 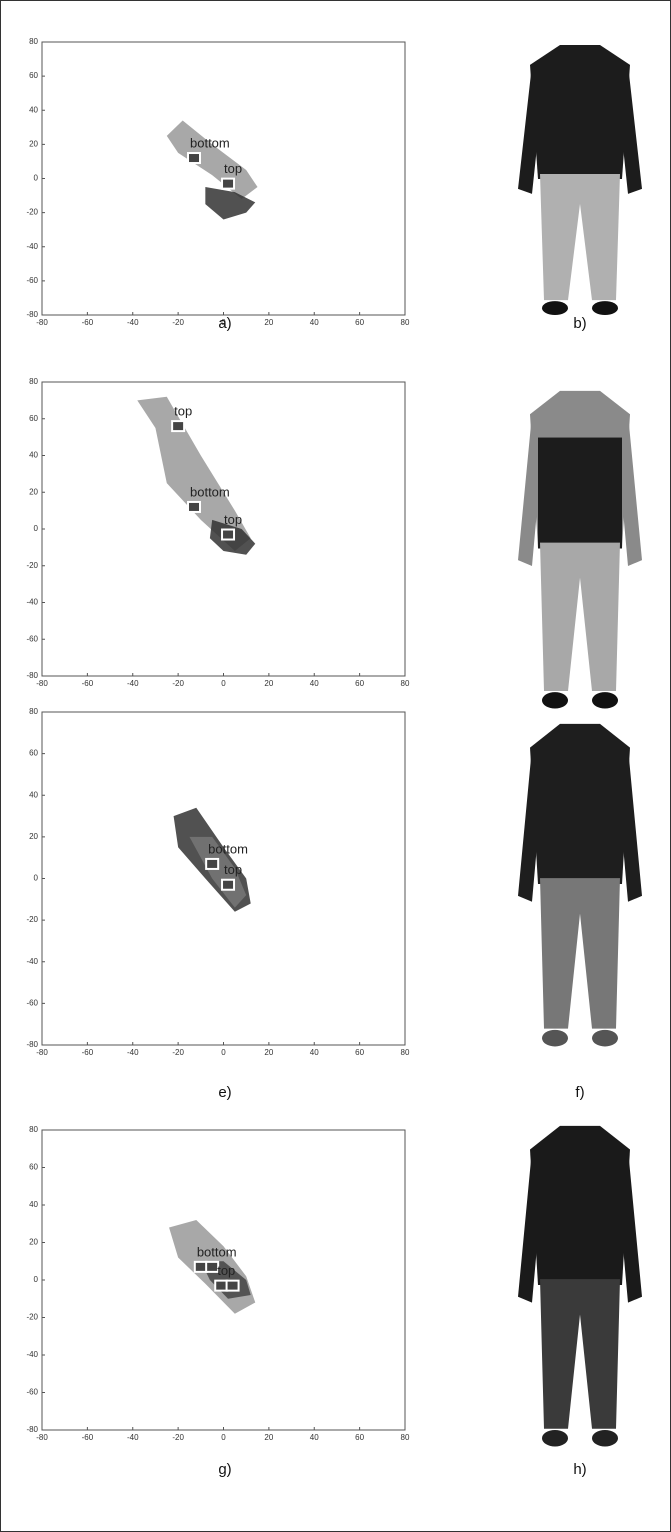 What do you see at coordinates (579, 323) in the screenshot?
I see `image-caption: b)` at bounding box center [579, 323].